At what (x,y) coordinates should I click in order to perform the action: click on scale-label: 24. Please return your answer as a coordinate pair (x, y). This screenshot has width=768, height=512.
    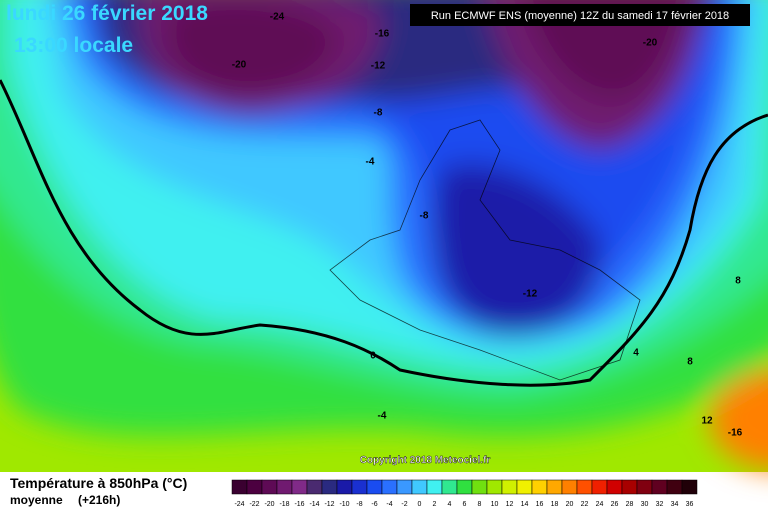
    Looking at the image, I should click on (600, 504).